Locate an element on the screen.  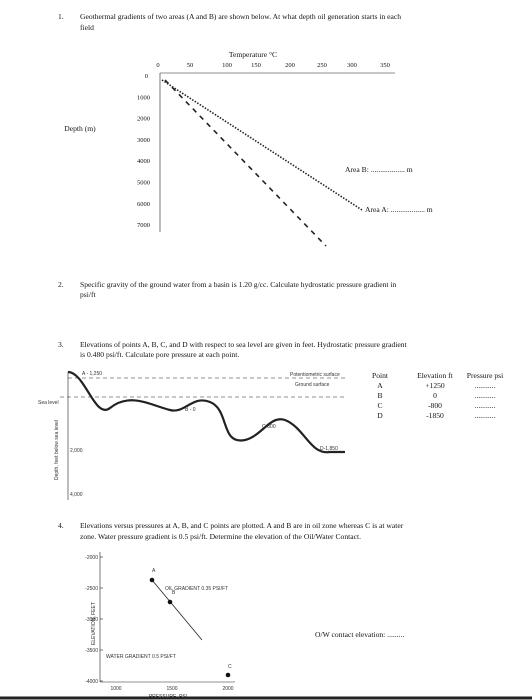
x-tick-label: 100 is located at coordinates (227, 65).